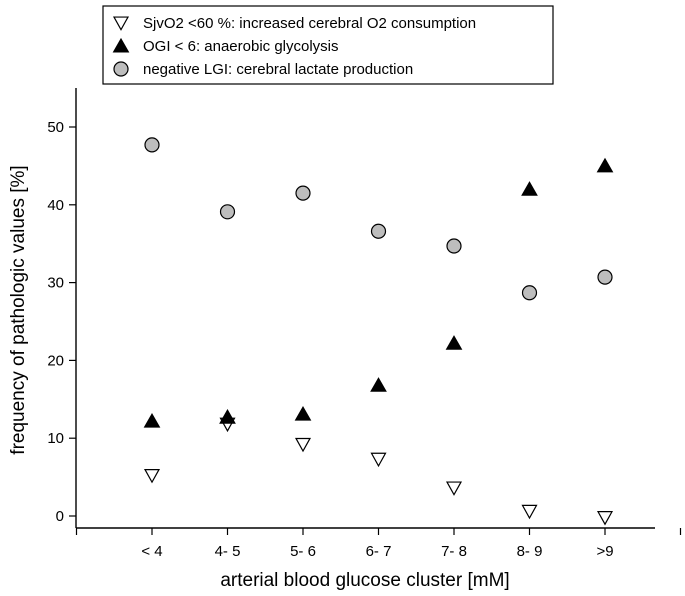 The width and height of the screenshot is (685, 596). Describe the element at coordinates (228, 551) in the screenshot. I see `x-tick-label: 4- 5` at that location.